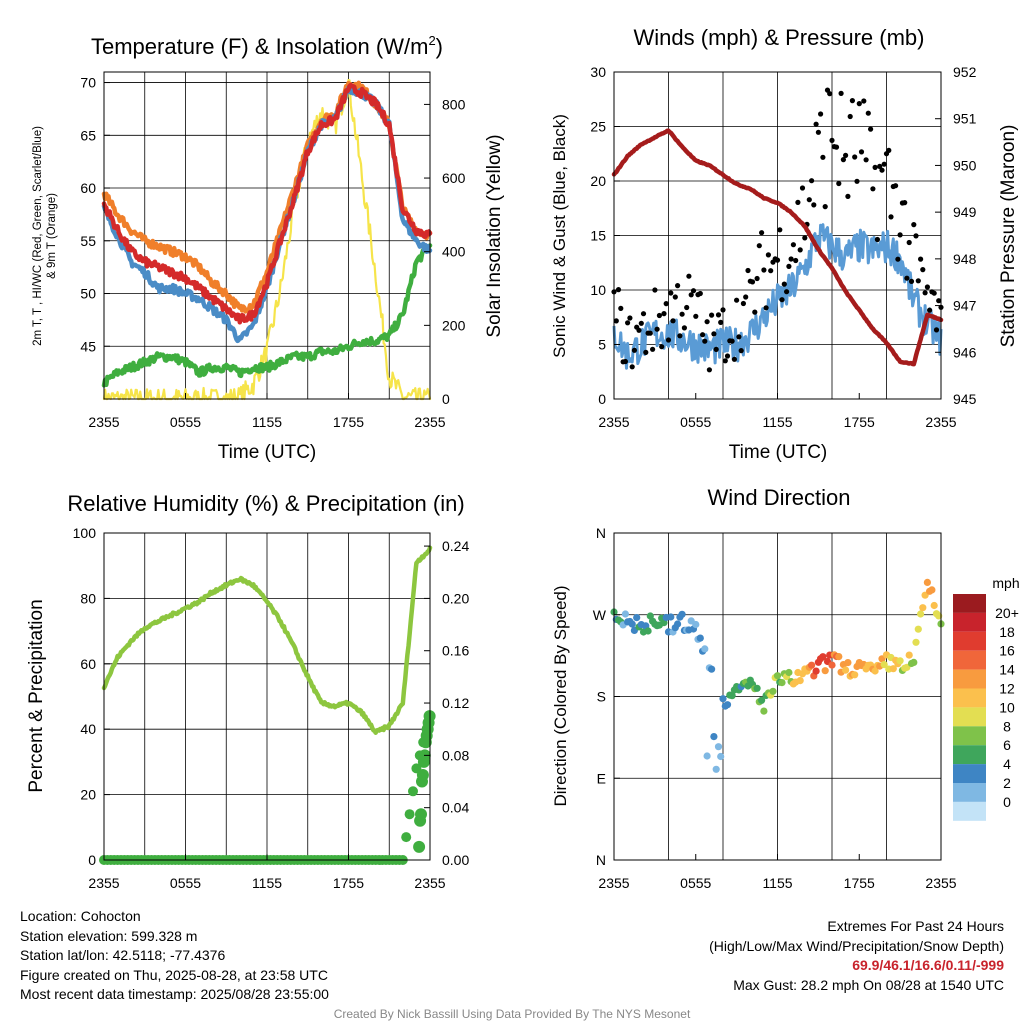  Describe the element at coordinates (455, 651) in the screenshot. I see `y2-tick-label: 0.16` at that location.